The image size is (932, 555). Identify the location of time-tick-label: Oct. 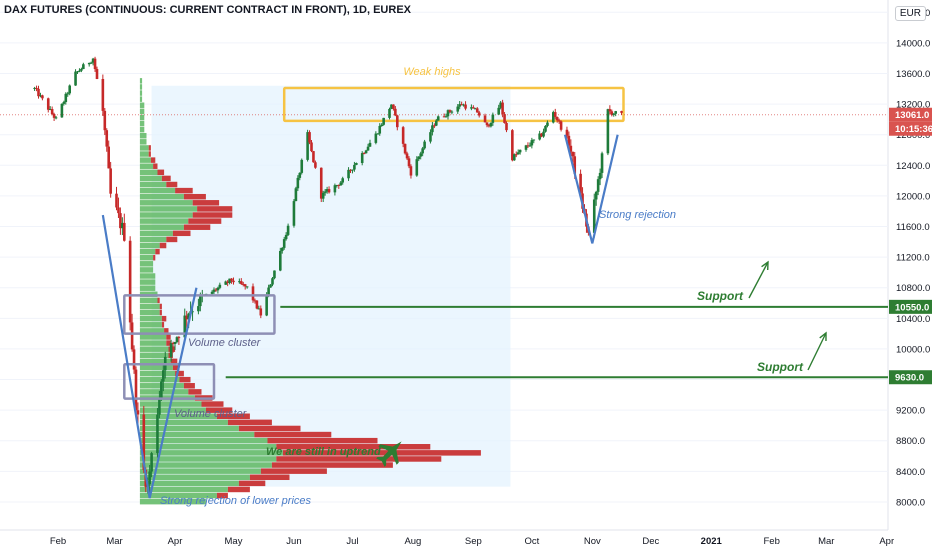
(531, 541).